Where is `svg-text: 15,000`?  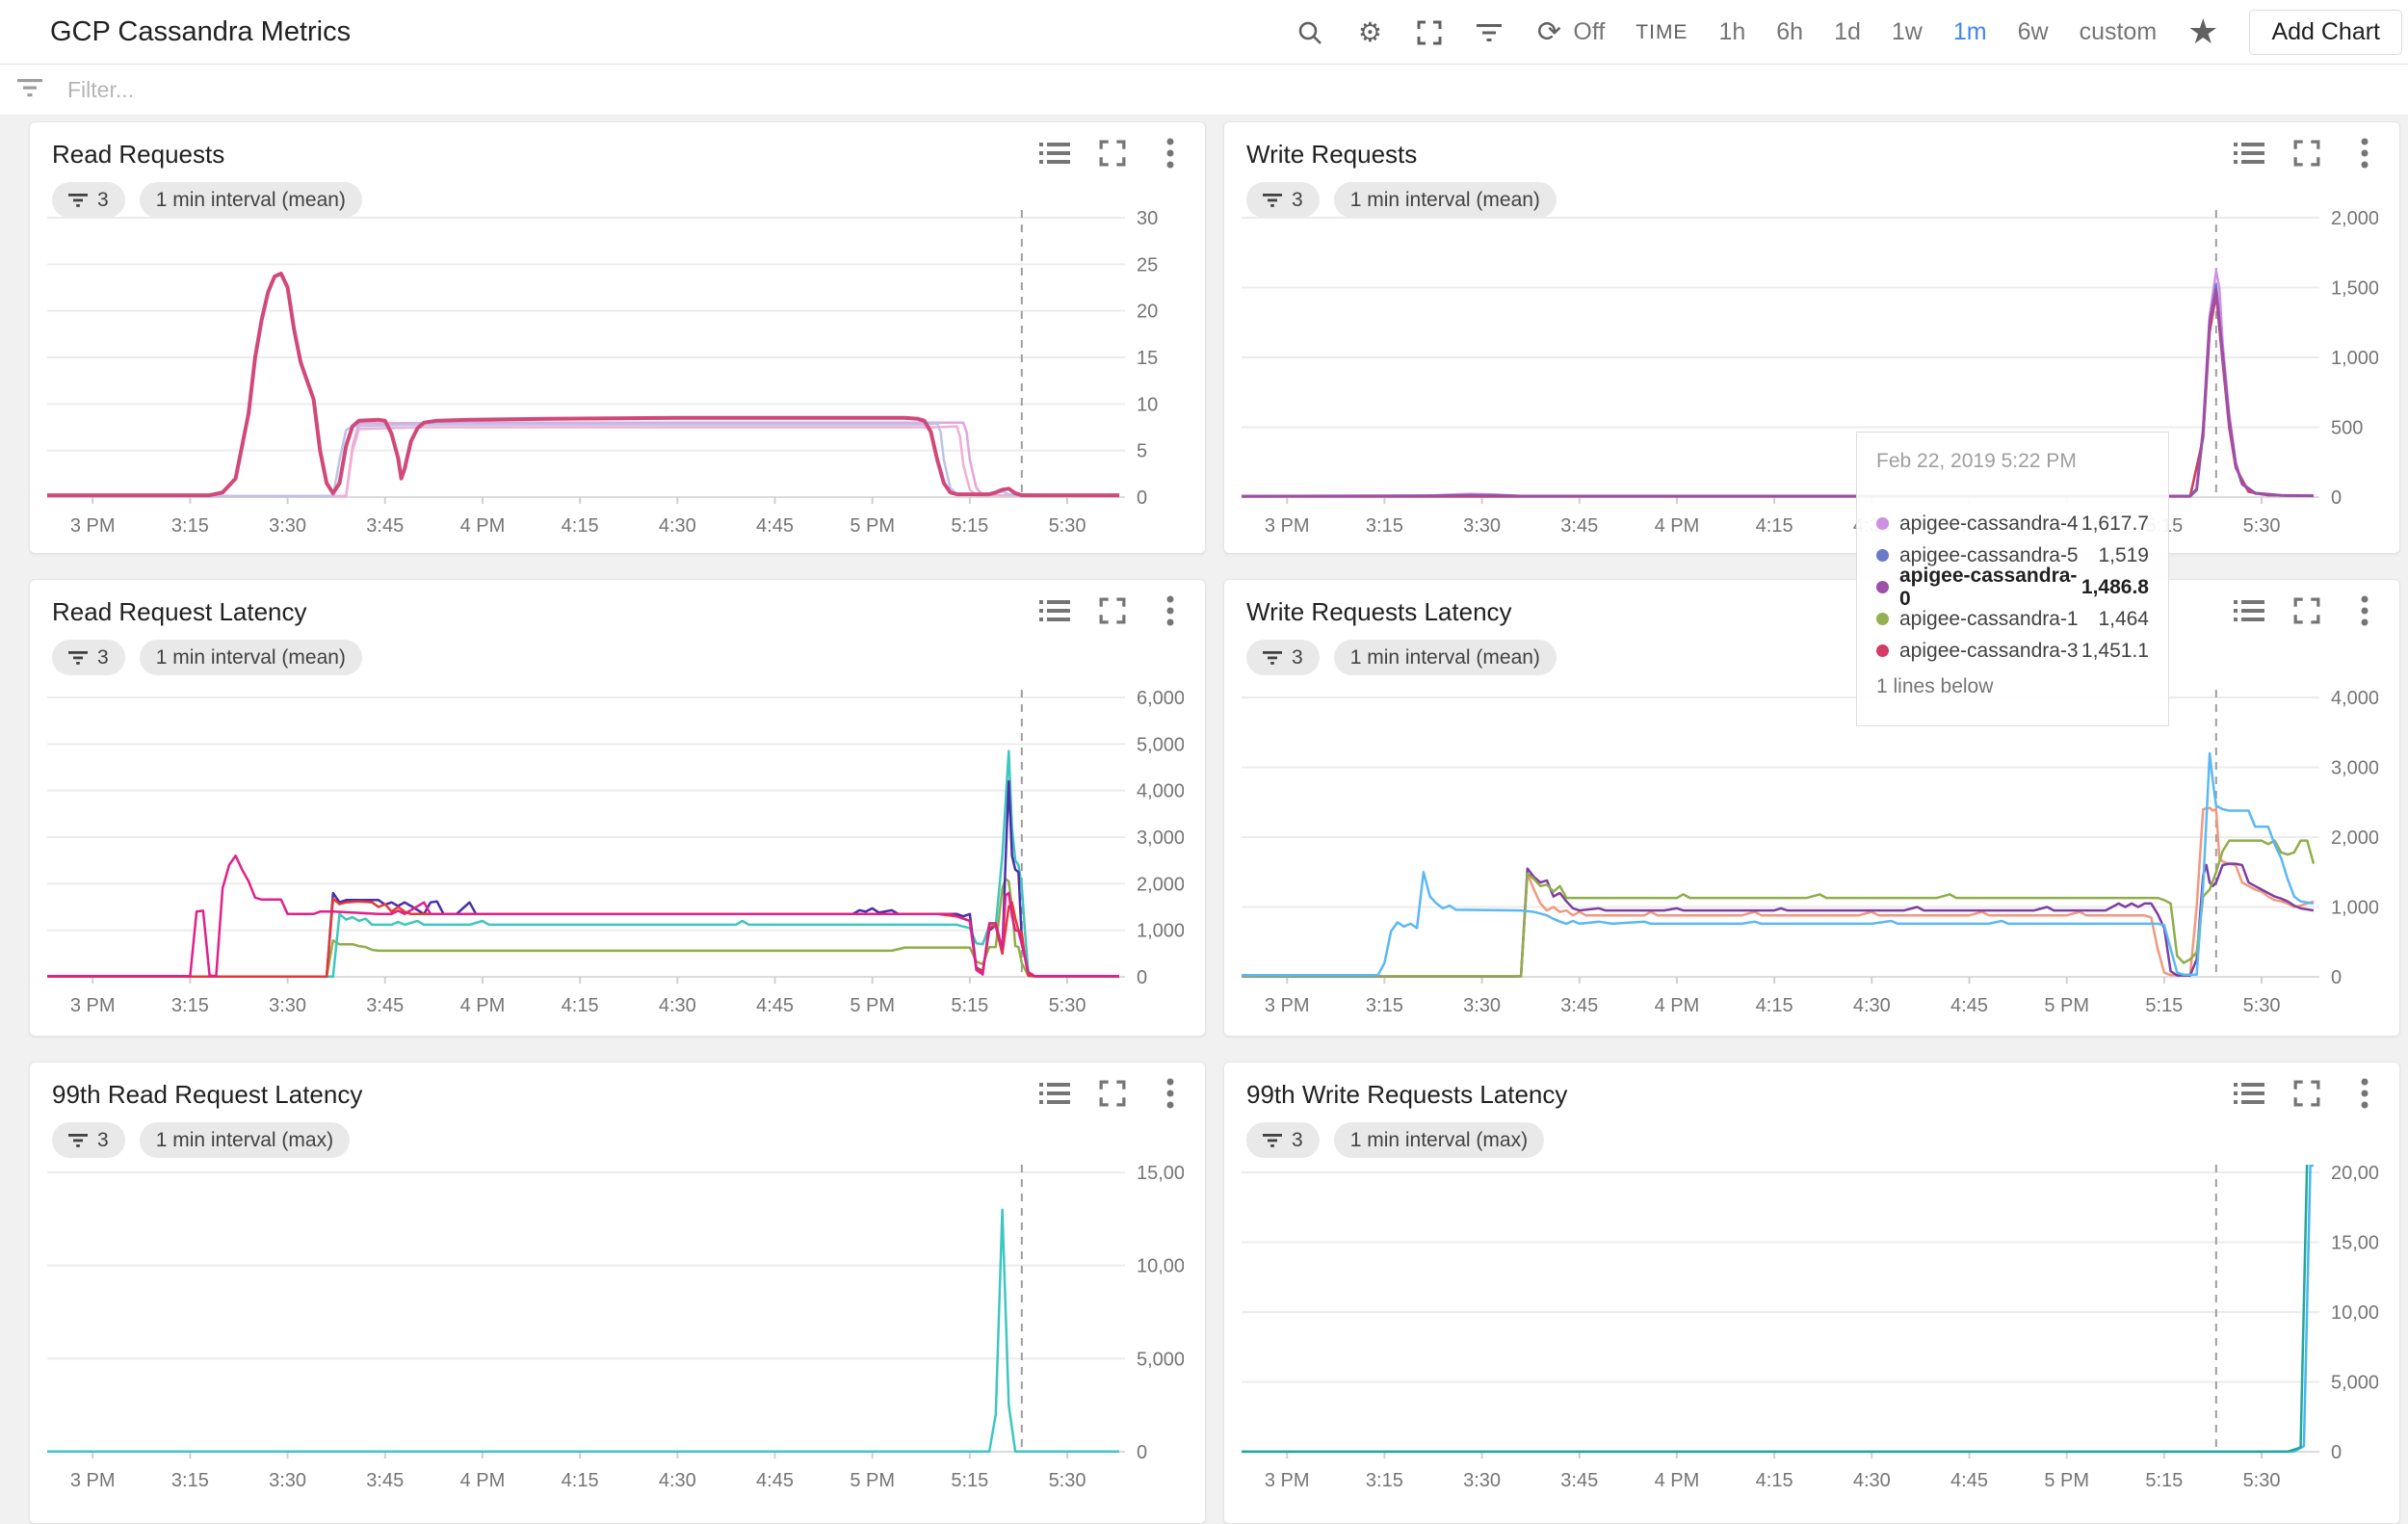 svg-text: 15,000 is located at coordinates (1160, 1174).